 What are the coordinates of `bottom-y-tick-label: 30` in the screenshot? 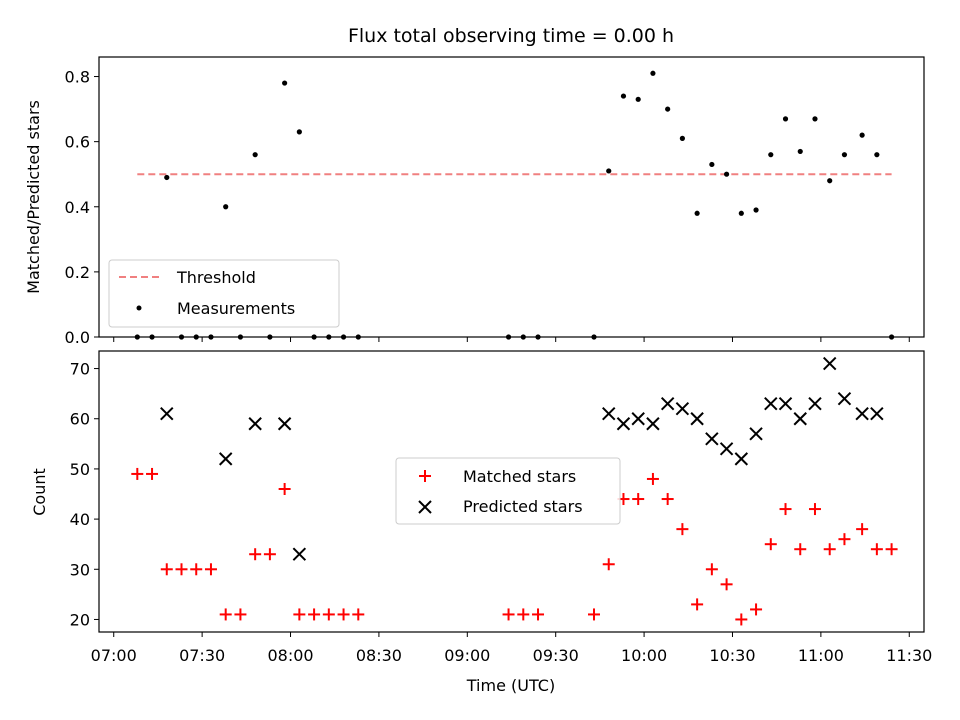 It's located at (80, 569).